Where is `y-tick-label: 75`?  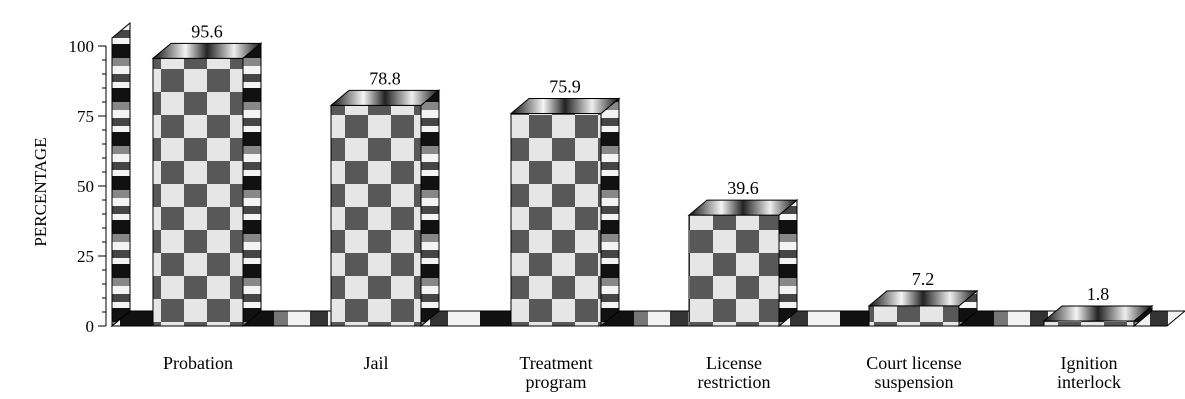
y-tick-label: 75 is located at coordinates (85, 116).